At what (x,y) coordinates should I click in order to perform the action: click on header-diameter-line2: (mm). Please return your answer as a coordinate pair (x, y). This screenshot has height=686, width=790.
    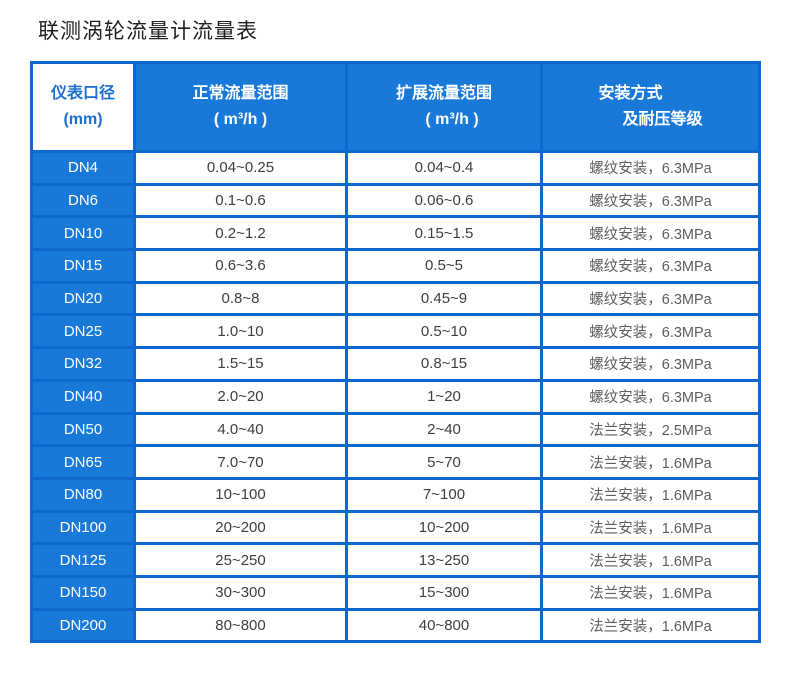
    Looking at the image, I should click on (83, 119).